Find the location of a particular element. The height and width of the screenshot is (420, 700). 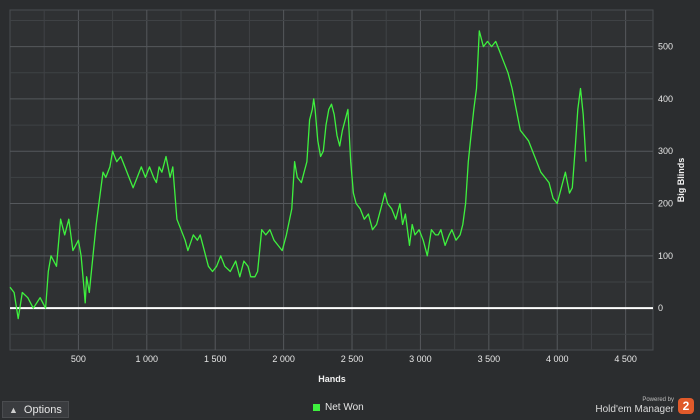

legend-swatch-net-won is located at coordinates (316, 407).